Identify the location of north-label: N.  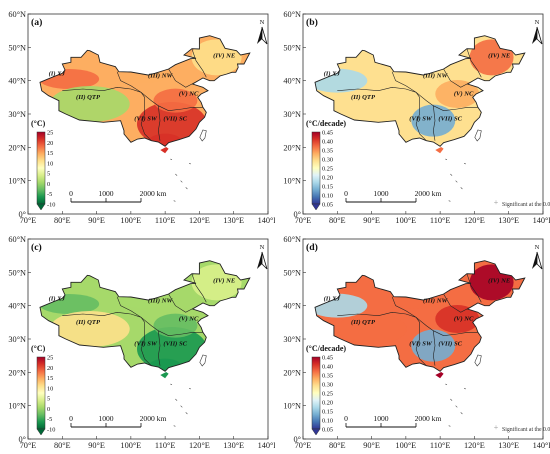
(537, 247).